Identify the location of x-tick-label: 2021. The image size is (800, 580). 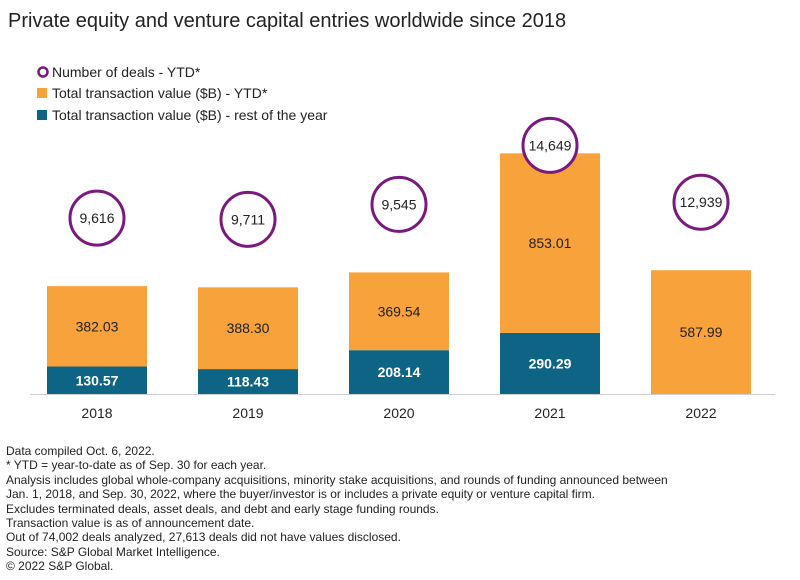
(549, 413).